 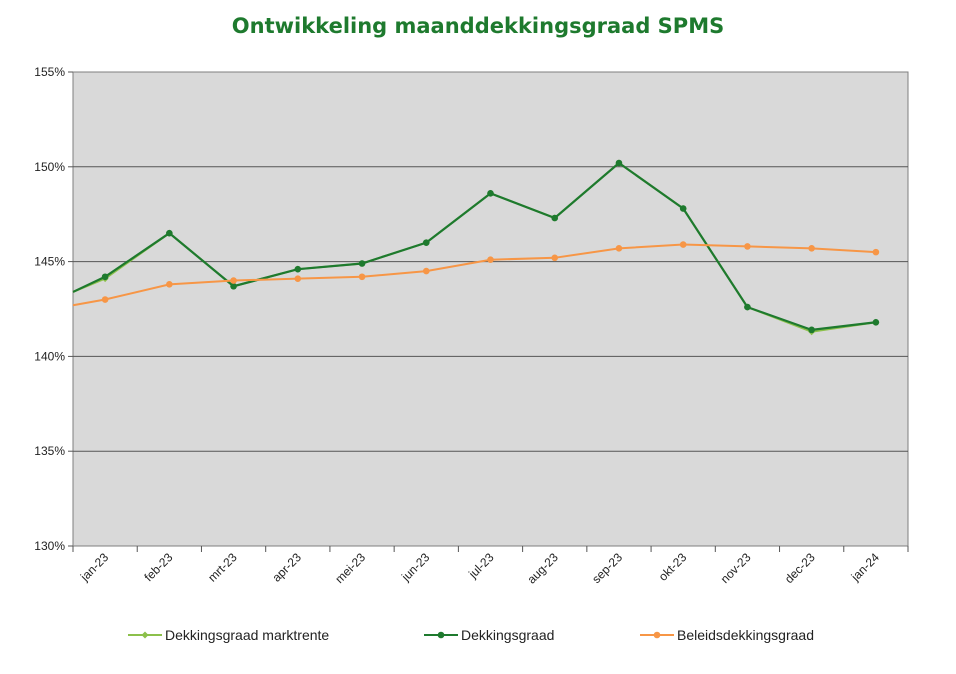 I want to click on x-axis-ticks, so click(x=490, y=549).